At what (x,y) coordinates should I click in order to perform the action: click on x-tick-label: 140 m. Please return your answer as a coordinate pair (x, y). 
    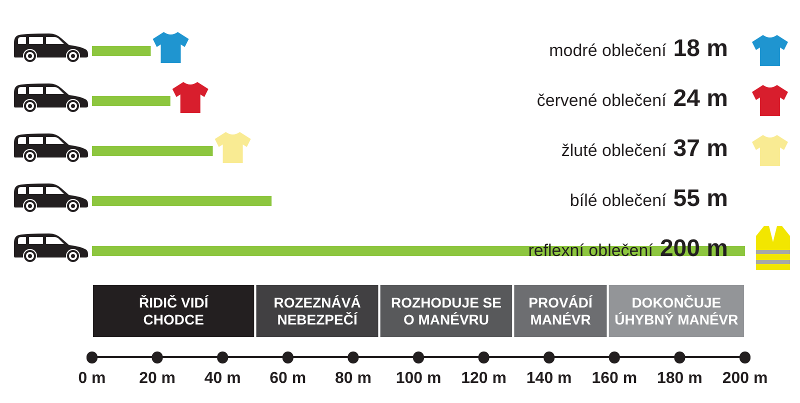
    Looking at the image, I should click on (549, 378).